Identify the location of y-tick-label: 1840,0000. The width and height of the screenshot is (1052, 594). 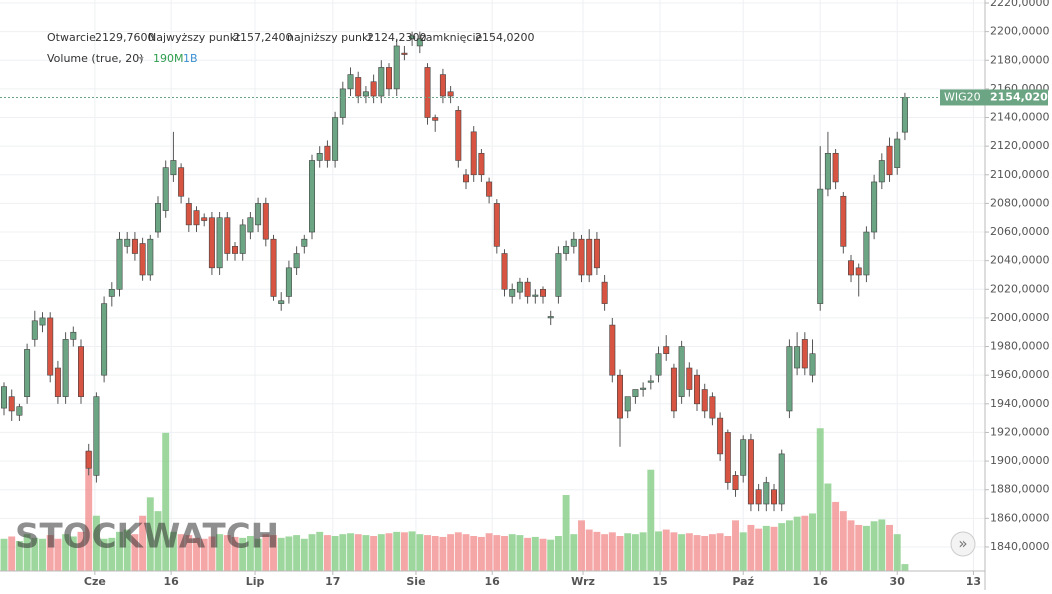
(1020, 546).